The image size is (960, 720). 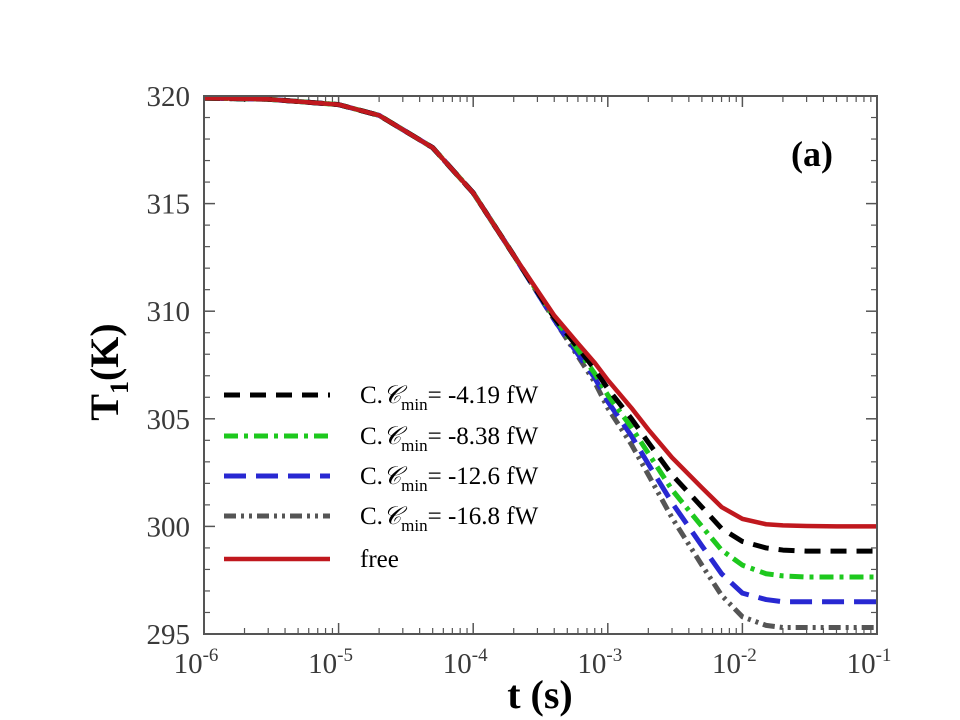 What do you see at coordinates (169, 420) in the screenshot?
I see `y-tick-label: 305` at bounding box center [169, 420].